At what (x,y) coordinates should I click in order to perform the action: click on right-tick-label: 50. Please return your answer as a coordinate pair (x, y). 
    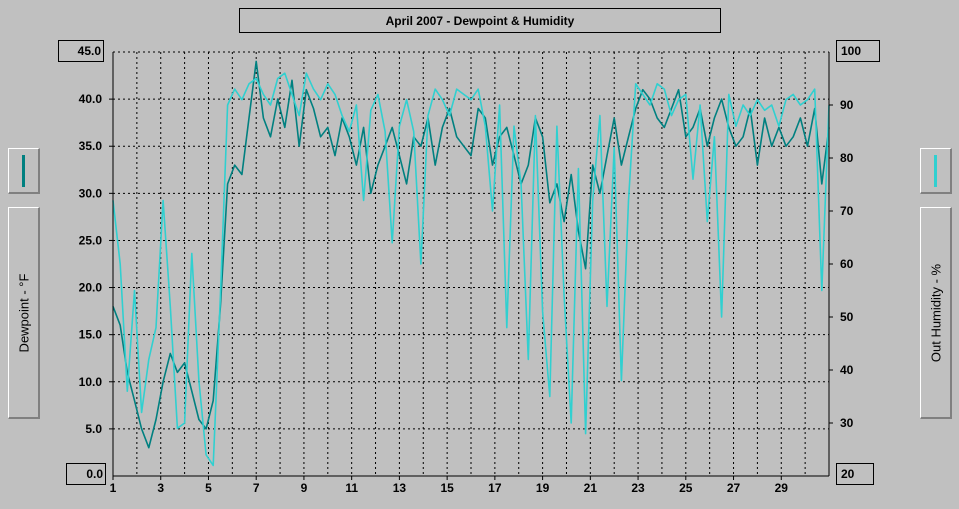
    Looking at the image, I should click on (847, 317).